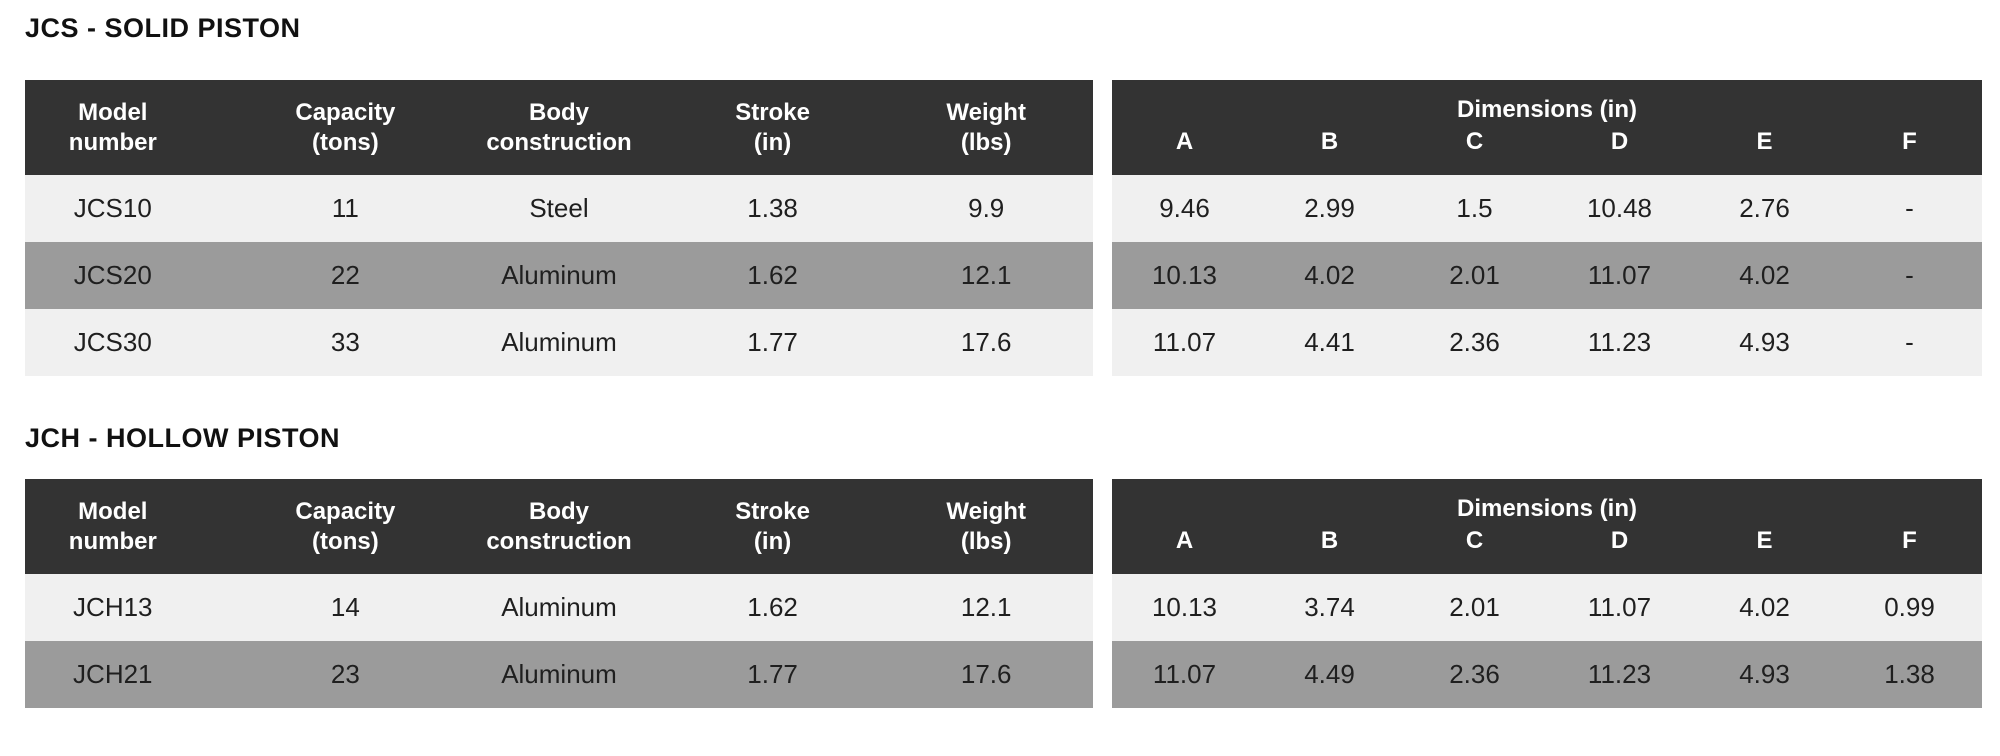 This screenshot has width=2000, height=756. Describe the element at coordinates (1474, 208) in the screenshot. I see `cell-dim-c: 1.5` at that location.